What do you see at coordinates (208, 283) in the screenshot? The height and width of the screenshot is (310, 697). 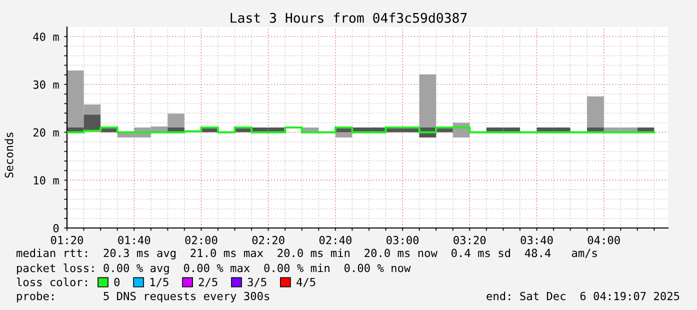 I see `legend-label: 2/5` at bounding box center [208, 283].